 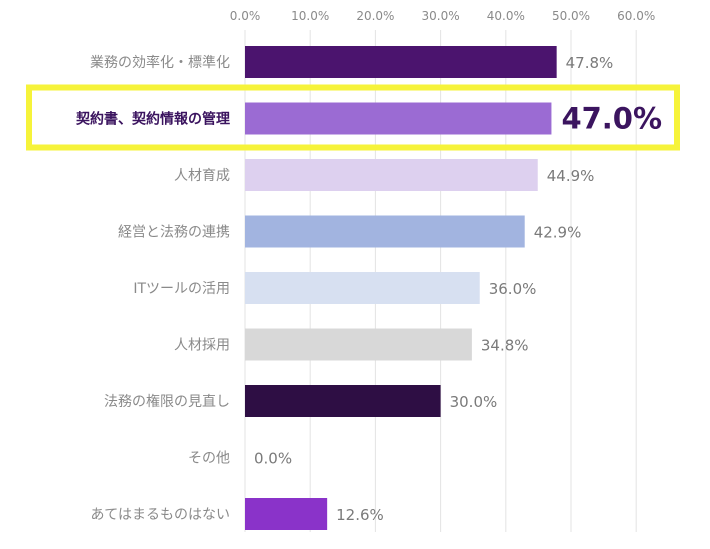 I want to click on x-axis-ticks: 0.0% 10.0% 20.0% 30.0% 40.0% 50.0% 60.0%, so click(x=443, y=16).